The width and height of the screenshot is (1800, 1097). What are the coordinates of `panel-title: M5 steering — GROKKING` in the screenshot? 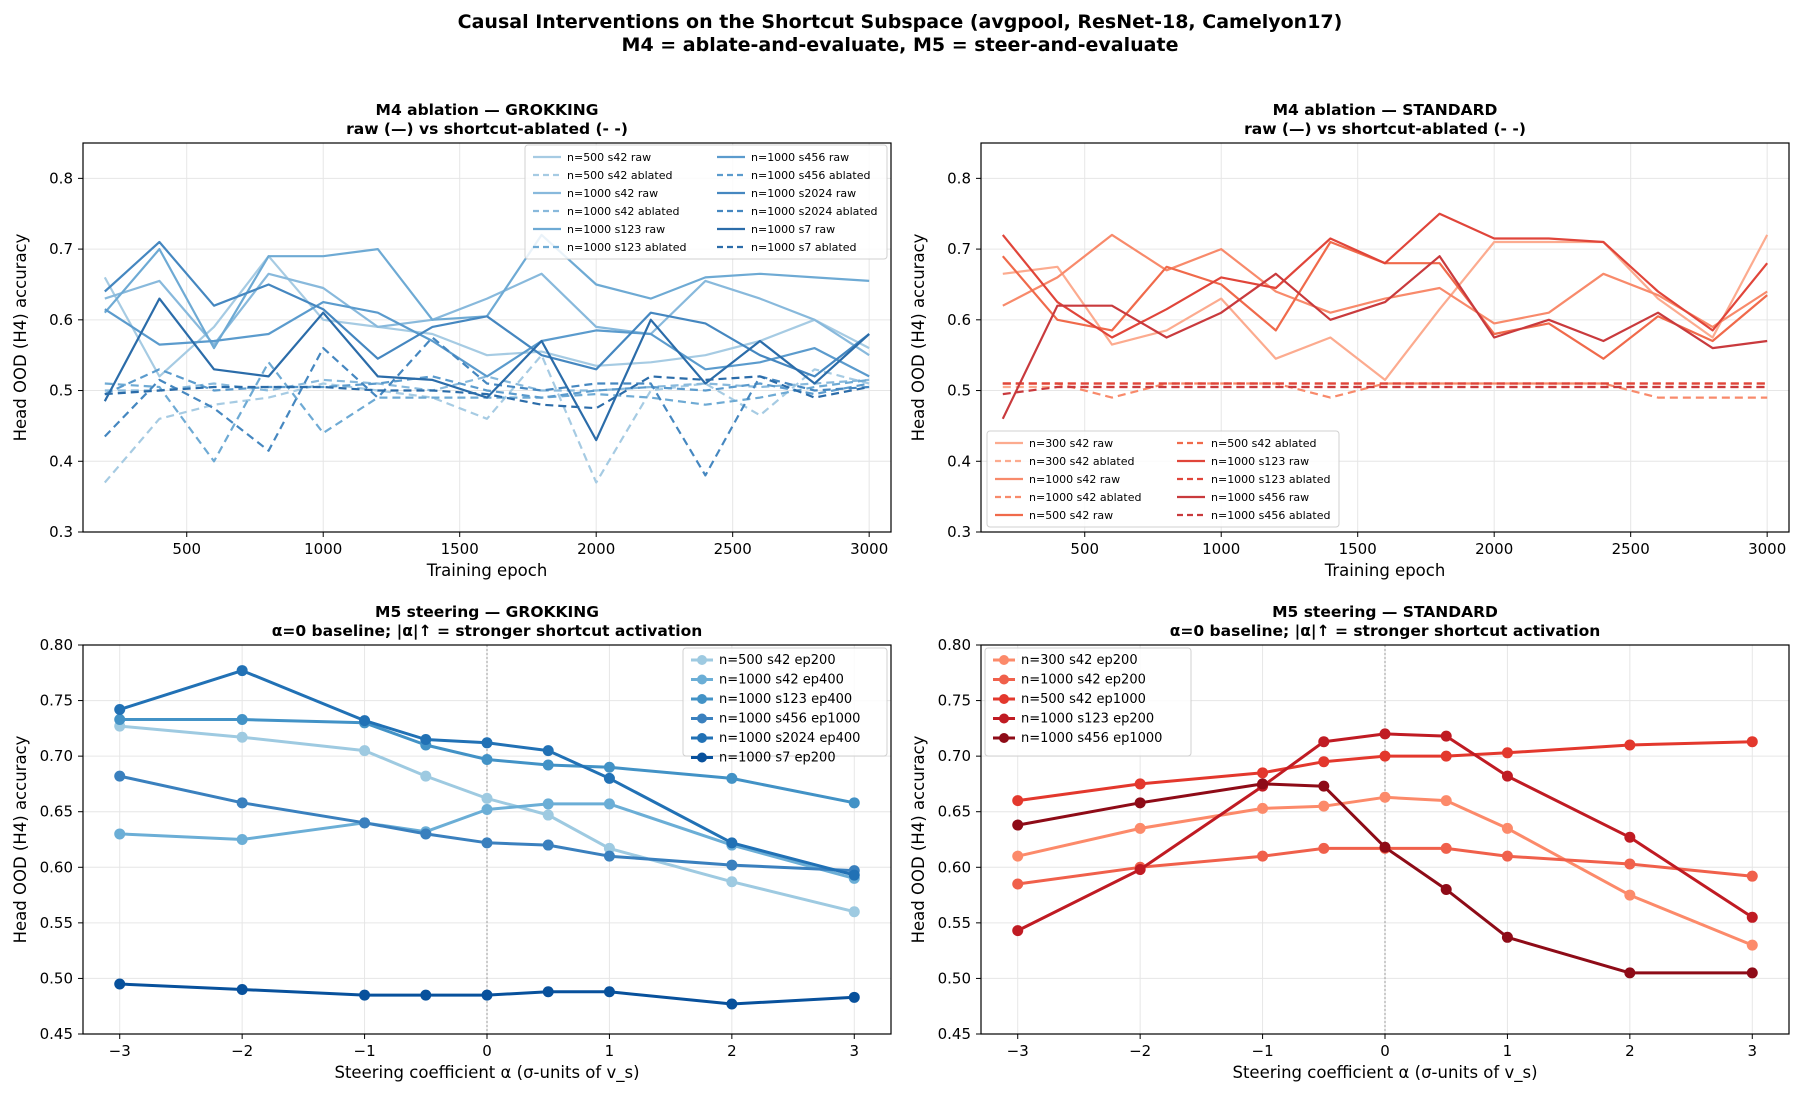 It's located at (487, 612).